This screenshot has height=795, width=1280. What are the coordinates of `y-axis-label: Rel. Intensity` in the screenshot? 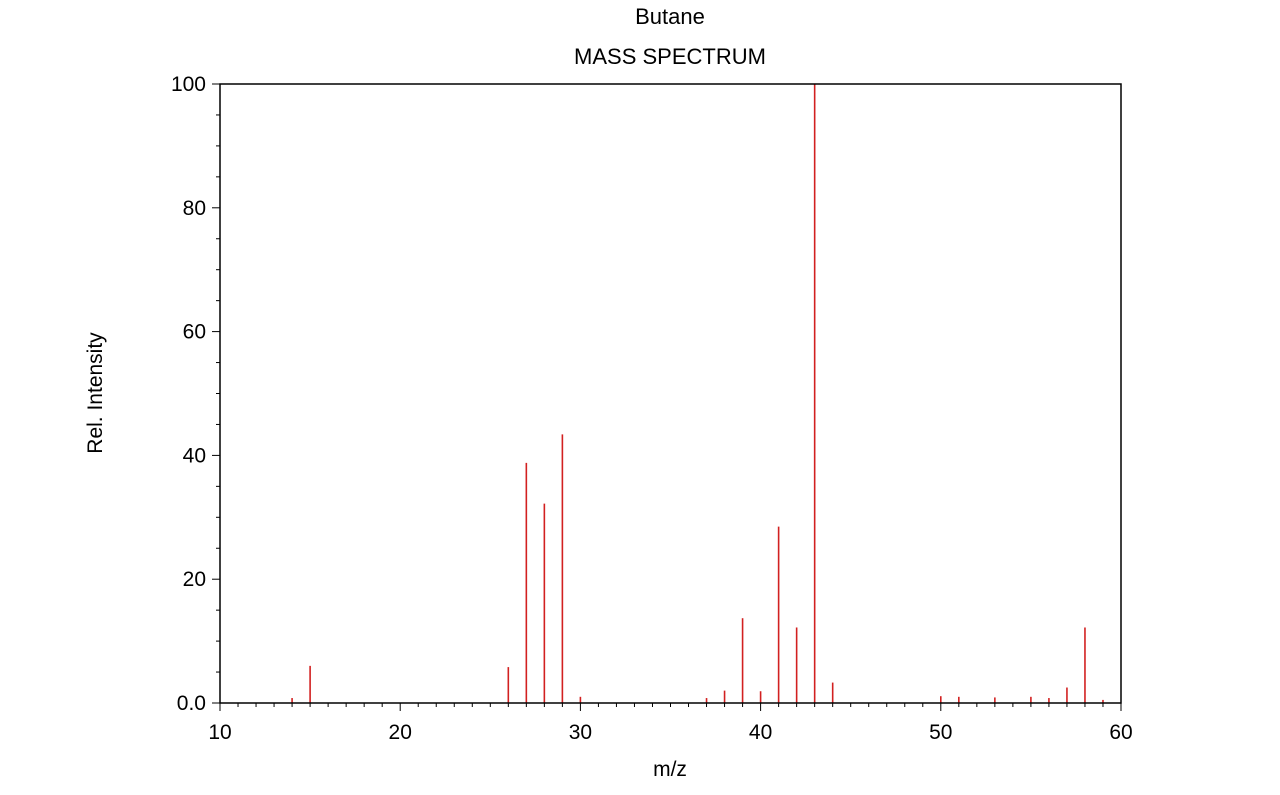 It's located at (95, 393).